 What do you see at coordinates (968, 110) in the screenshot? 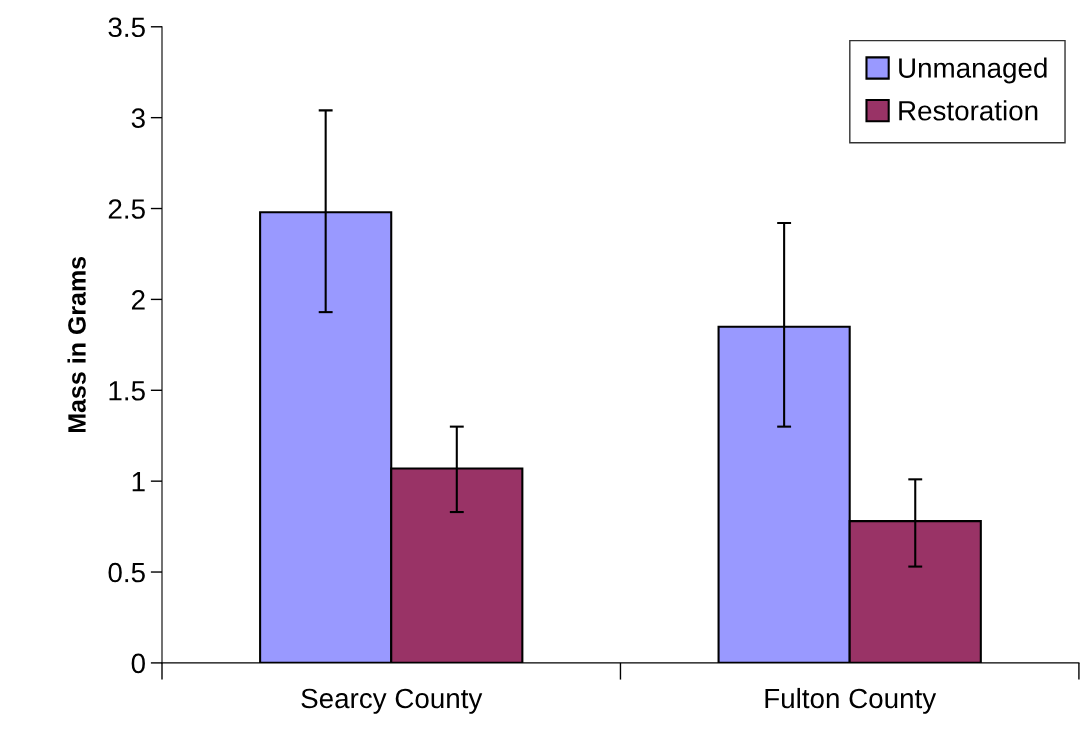
I see `legend-label: Restoration` at bounding box center [968, 110].